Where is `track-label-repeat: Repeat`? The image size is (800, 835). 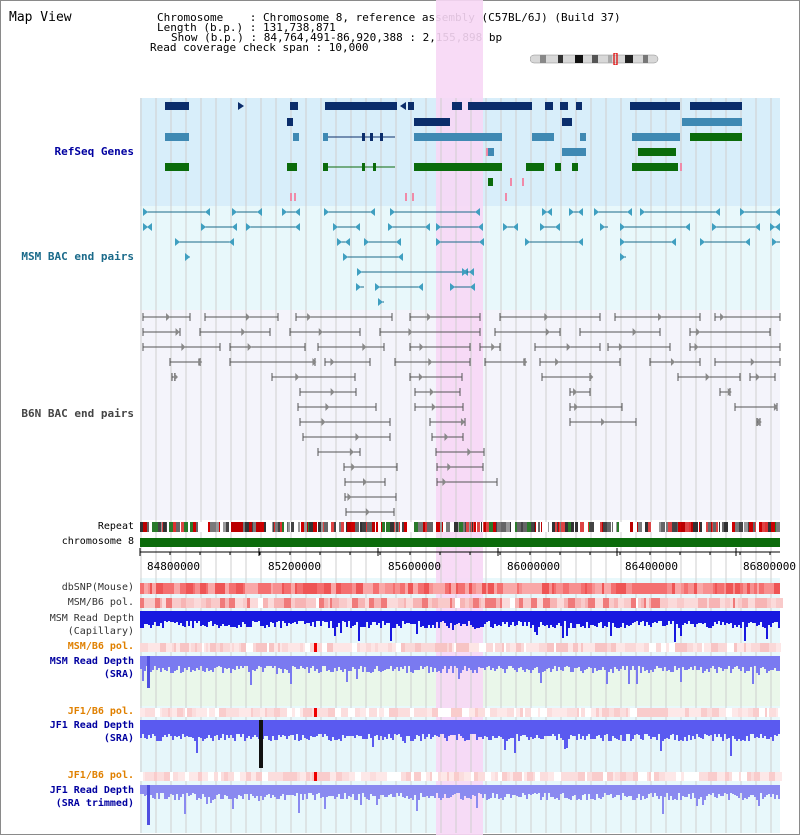
track-label-repeat: Repeat is located at coordinates (115, 526).